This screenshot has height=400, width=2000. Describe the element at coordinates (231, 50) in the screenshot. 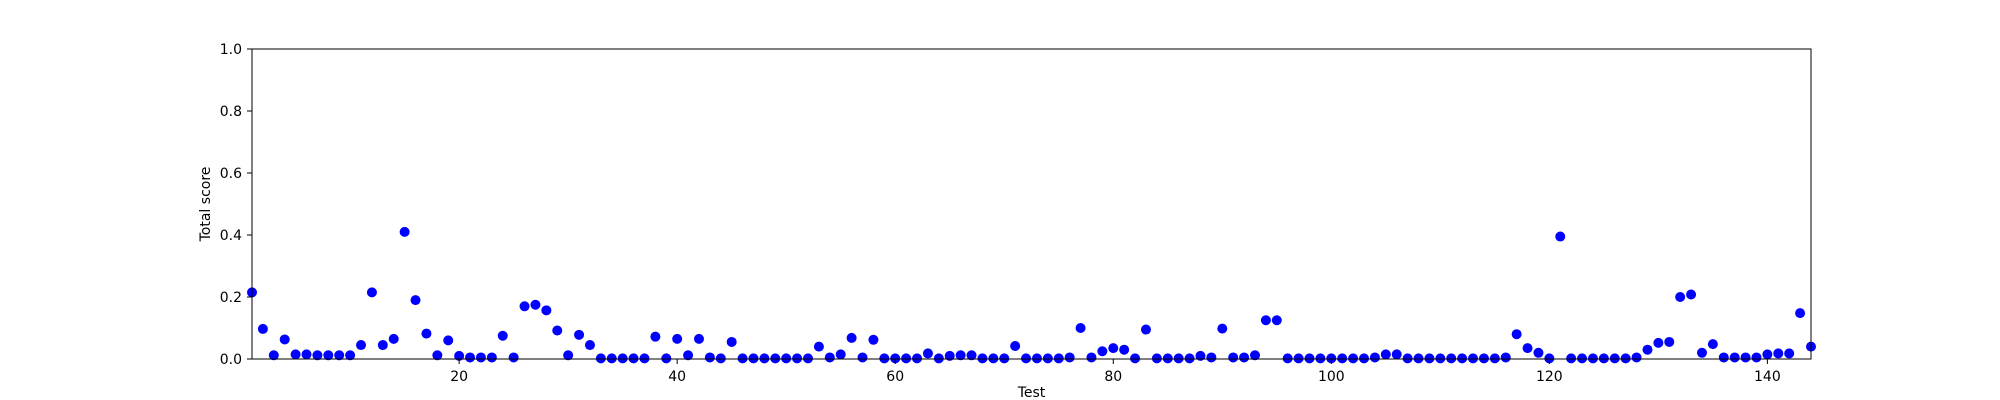

I see `y-tick-label: 1.0` at that location.